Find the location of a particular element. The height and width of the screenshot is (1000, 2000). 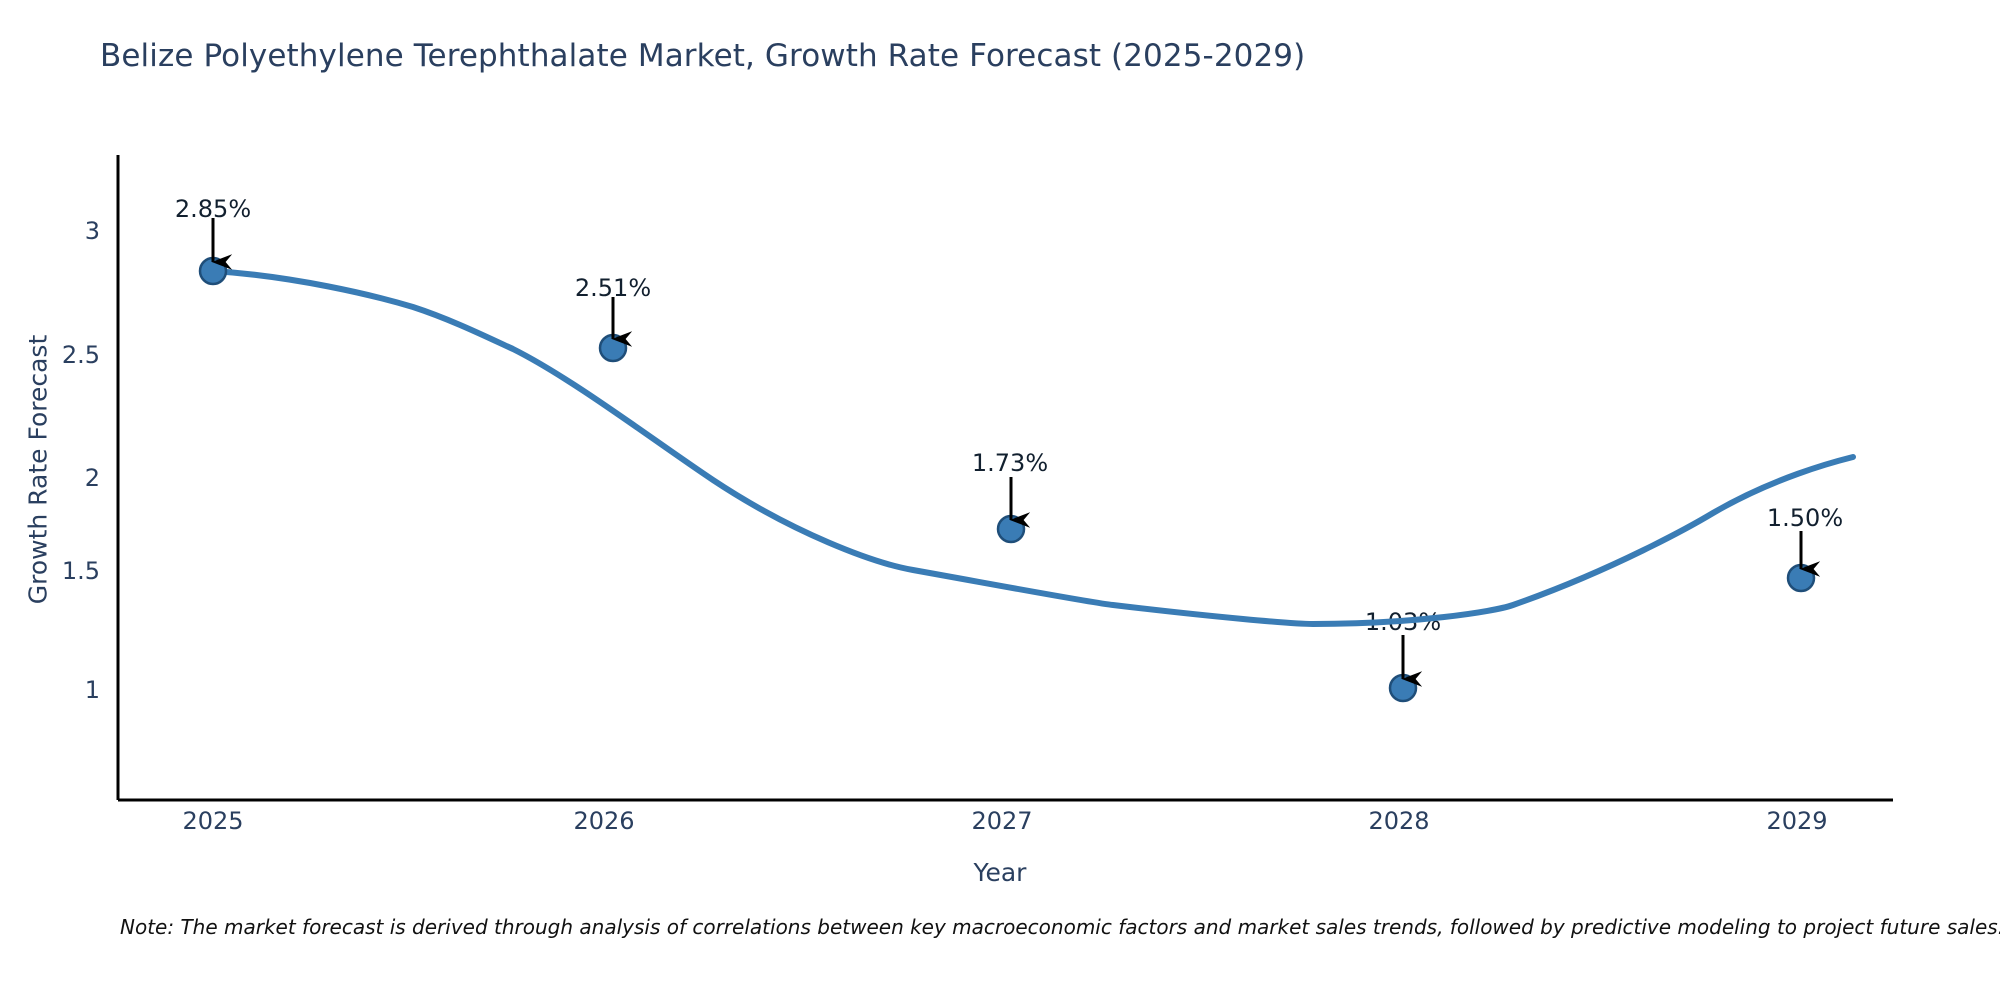

y-tick-label-2: 2 is located at coordinates (92, 478).